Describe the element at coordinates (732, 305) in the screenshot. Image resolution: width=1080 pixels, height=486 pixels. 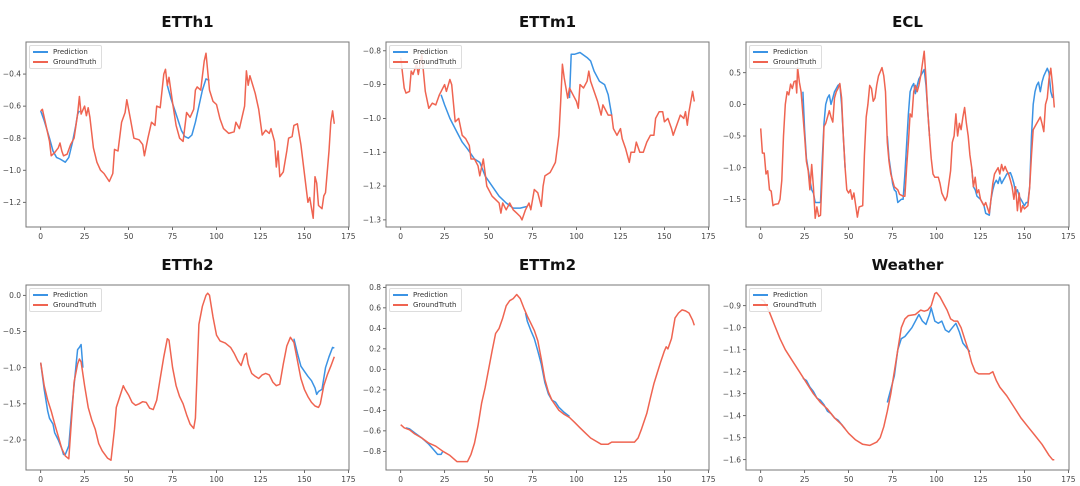
I see `y-tick-label: −0.9` at that location.